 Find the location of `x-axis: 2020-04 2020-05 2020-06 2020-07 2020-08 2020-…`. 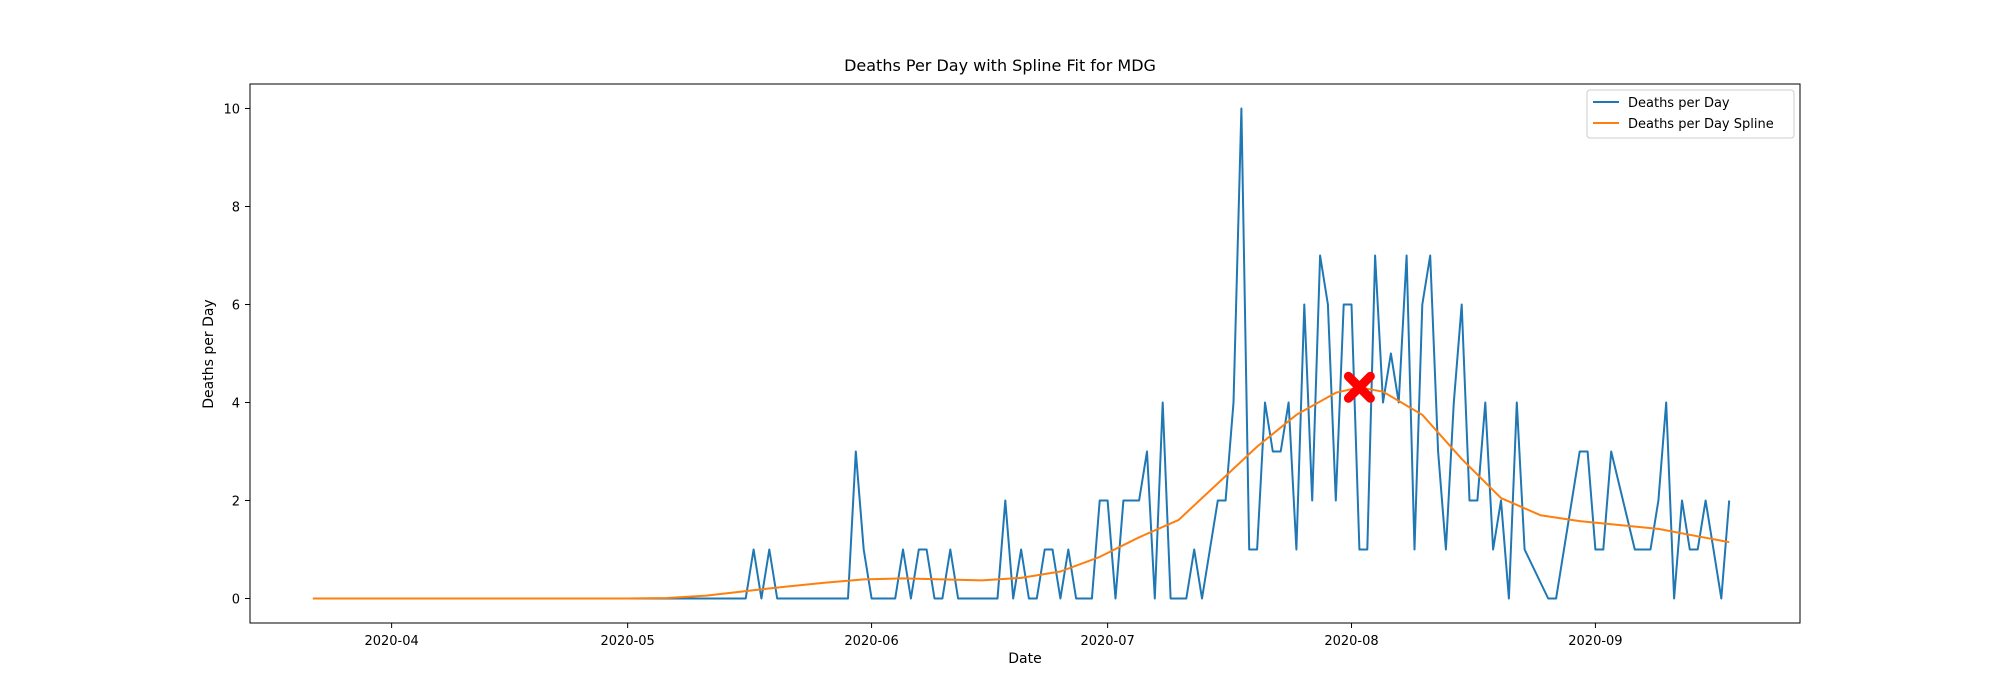

x-axis: 2020-04 2020-05 2020-06 2020-07 2020-08 2020-… is located at coordinates (993, 636).